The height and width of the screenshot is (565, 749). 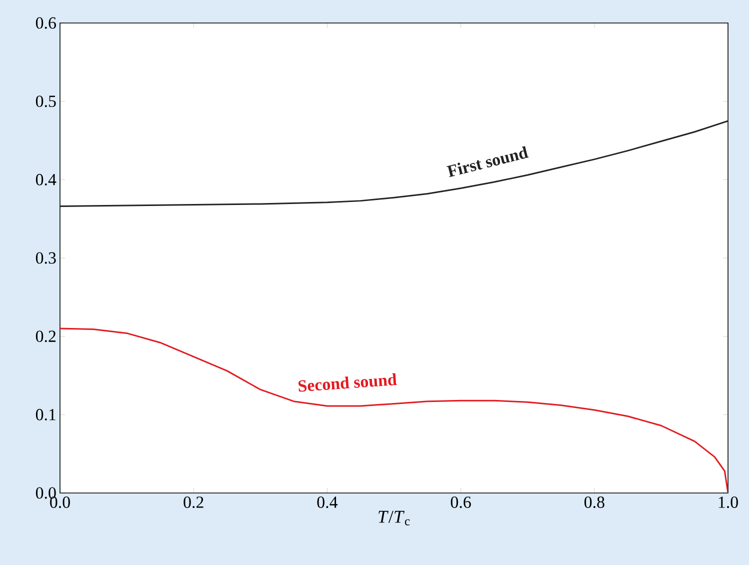 I want to click on text: First sound, so click(x=487, y=162).